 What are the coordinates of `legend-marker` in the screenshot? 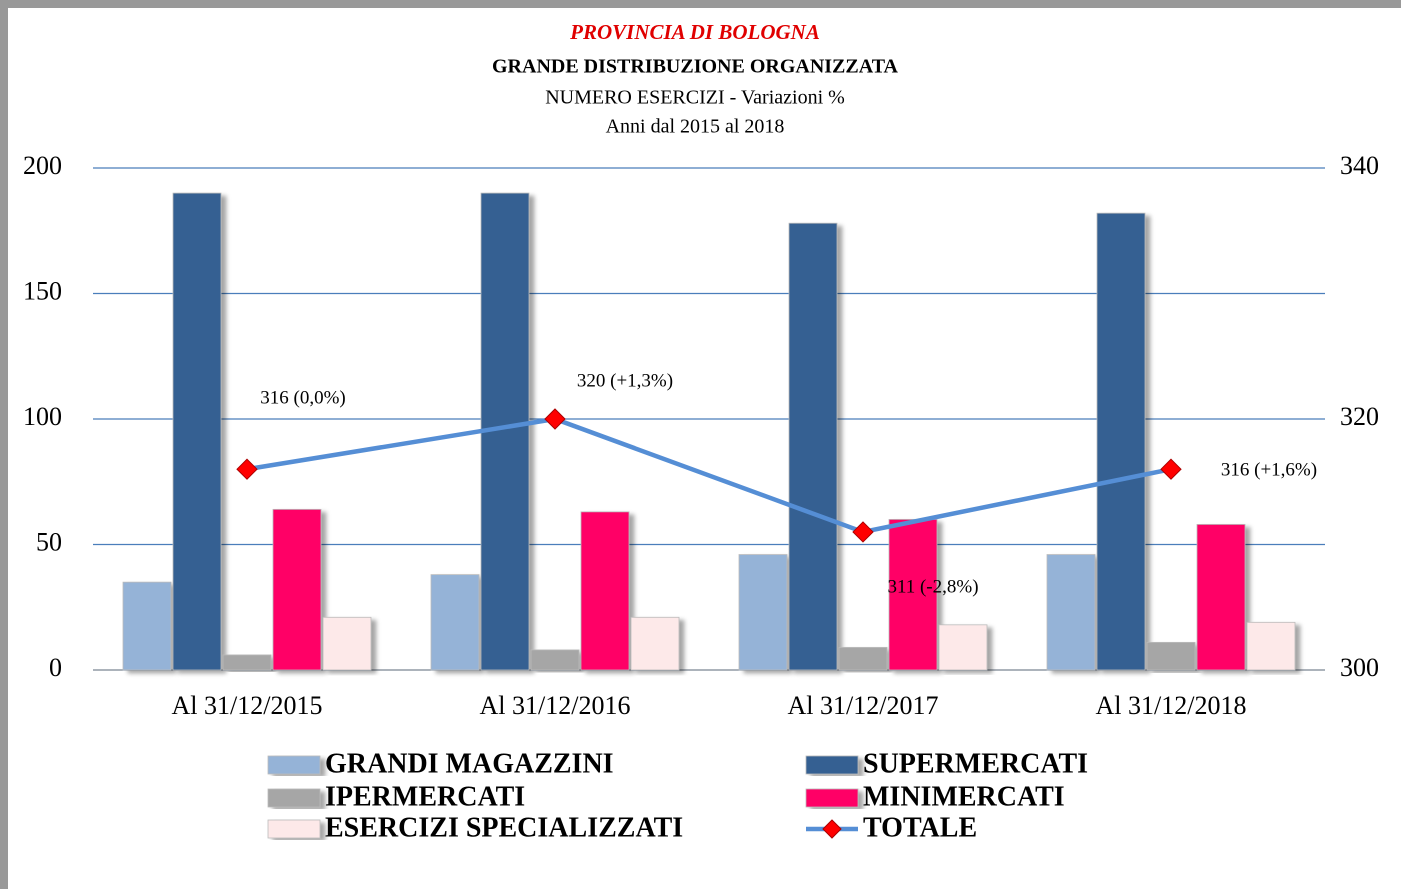 It's located at (832, 829).